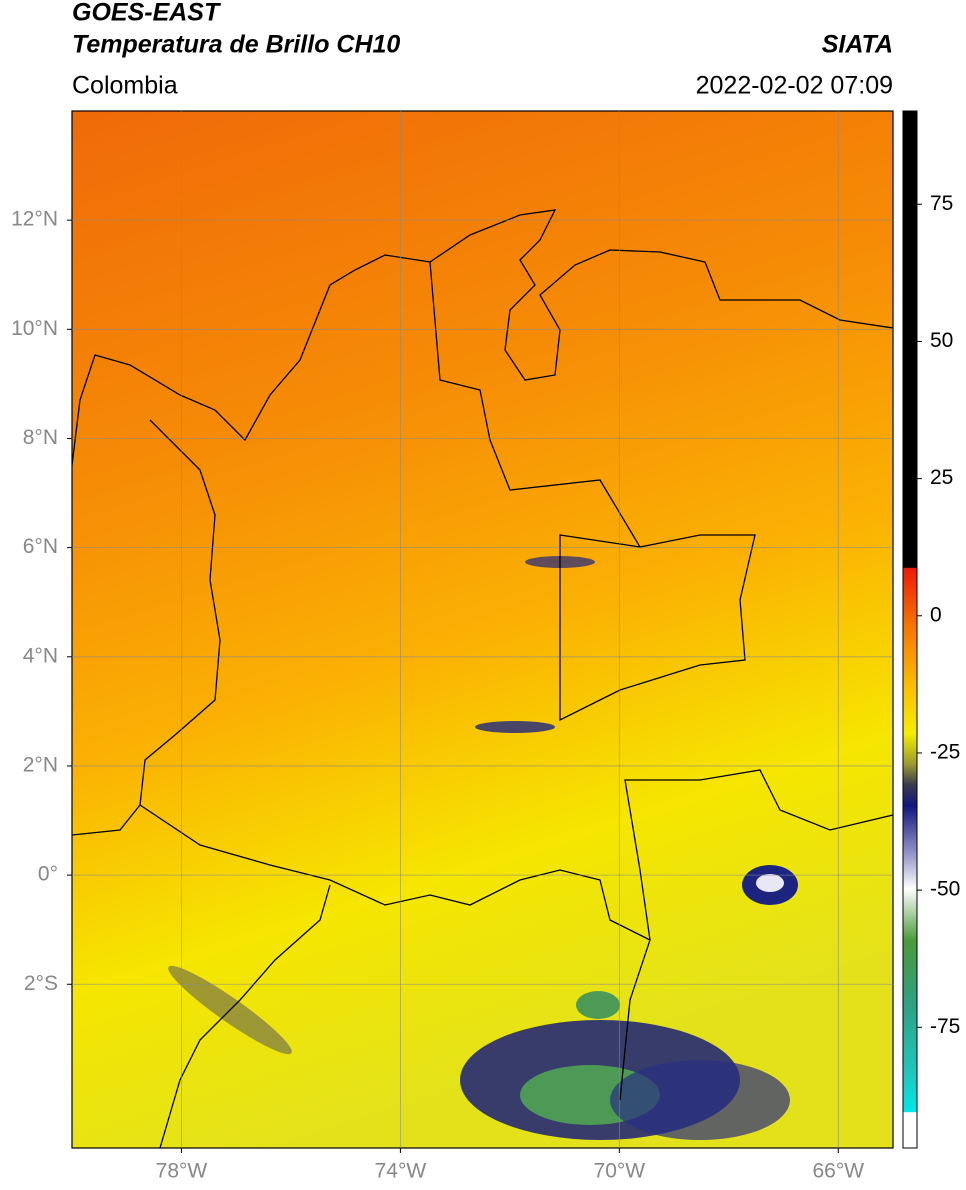 The image size is (966, 1190). I want to click on x-tick-label: 70°W, so click(620, 1171).